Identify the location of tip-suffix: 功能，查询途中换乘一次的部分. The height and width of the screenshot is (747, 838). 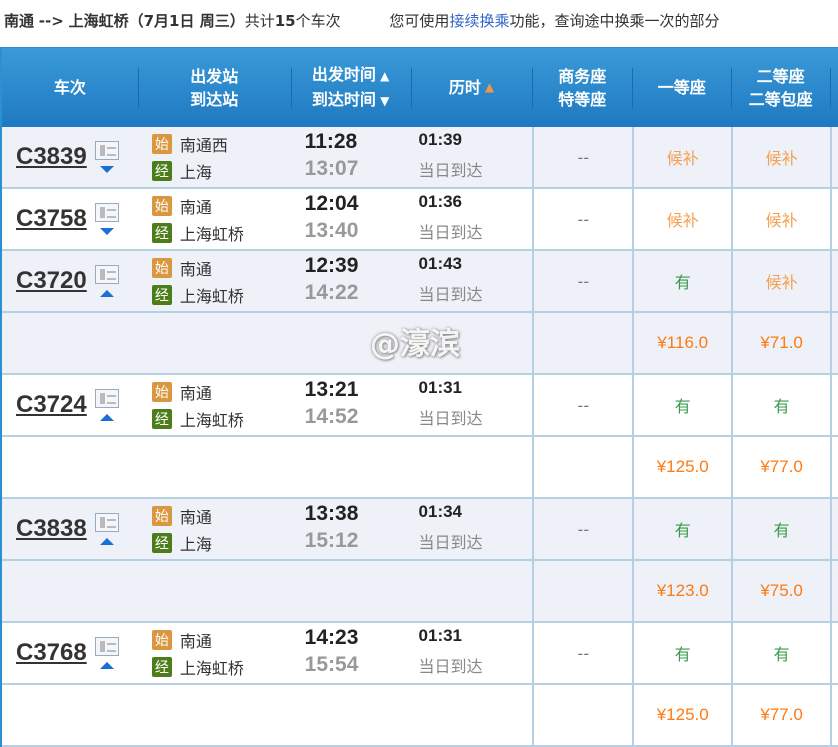
(614, 21).